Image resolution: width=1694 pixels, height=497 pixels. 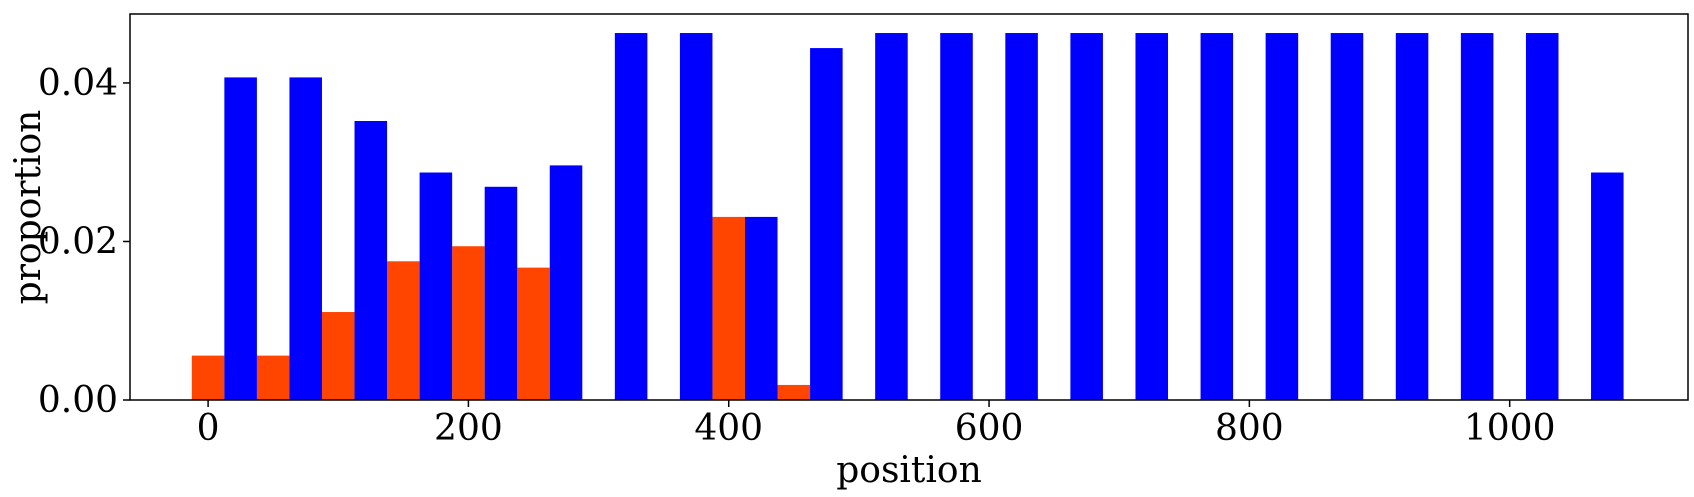 What do you see at coordinates (728, 428) in the screenshot?
I see `x-tick-label: 400` at bounding box center [728, 428].